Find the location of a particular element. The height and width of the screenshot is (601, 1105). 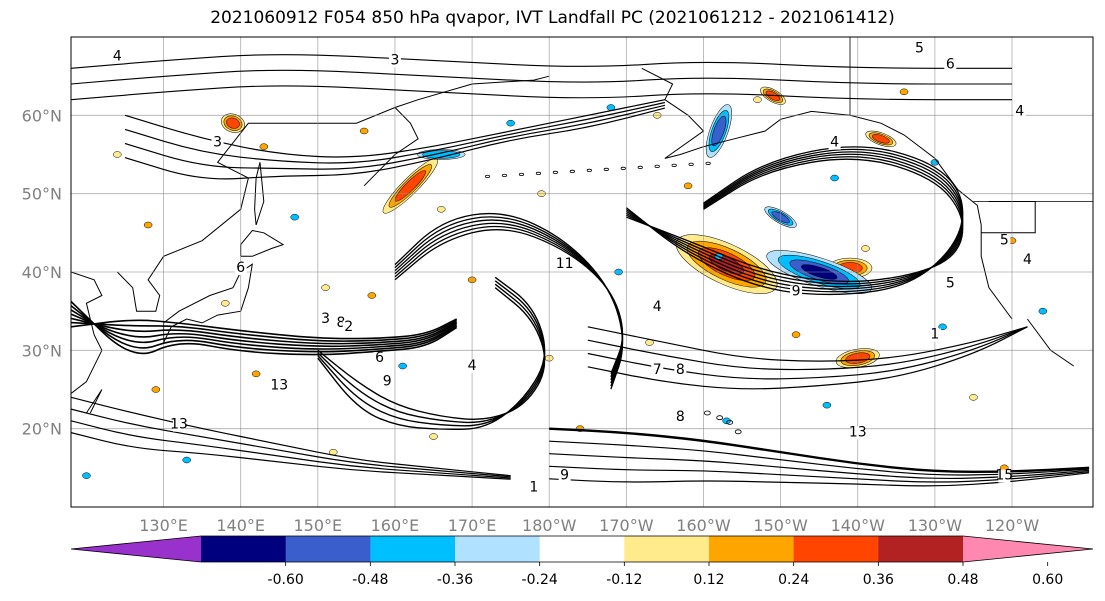

latitude-label: 20°N is located at coordinates (42, 429).